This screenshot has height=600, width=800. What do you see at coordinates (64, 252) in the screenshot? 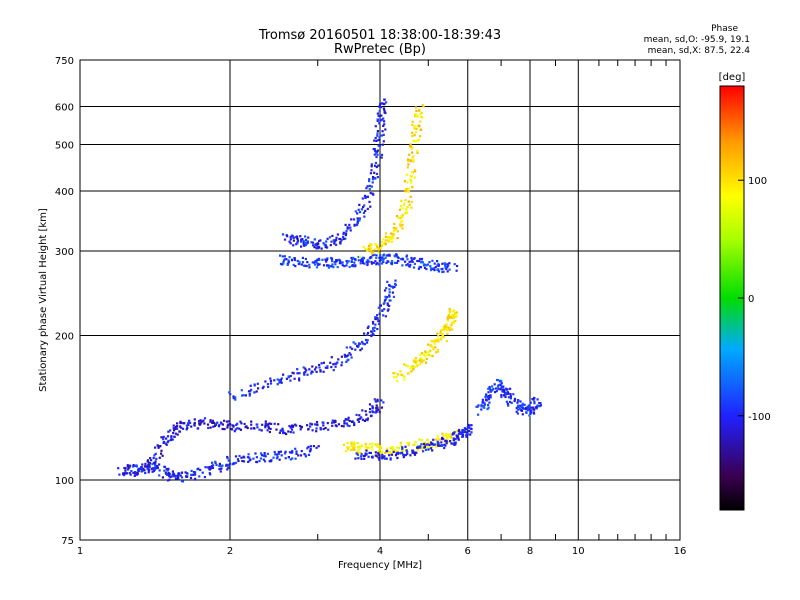
I see `y-tick-label: 300` at bounding box center [64, 252].